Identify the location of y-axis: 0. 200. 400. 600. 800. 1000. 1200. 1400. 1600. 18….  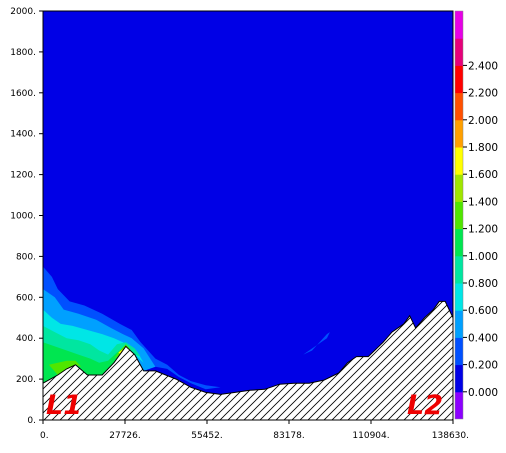
(26, 216).